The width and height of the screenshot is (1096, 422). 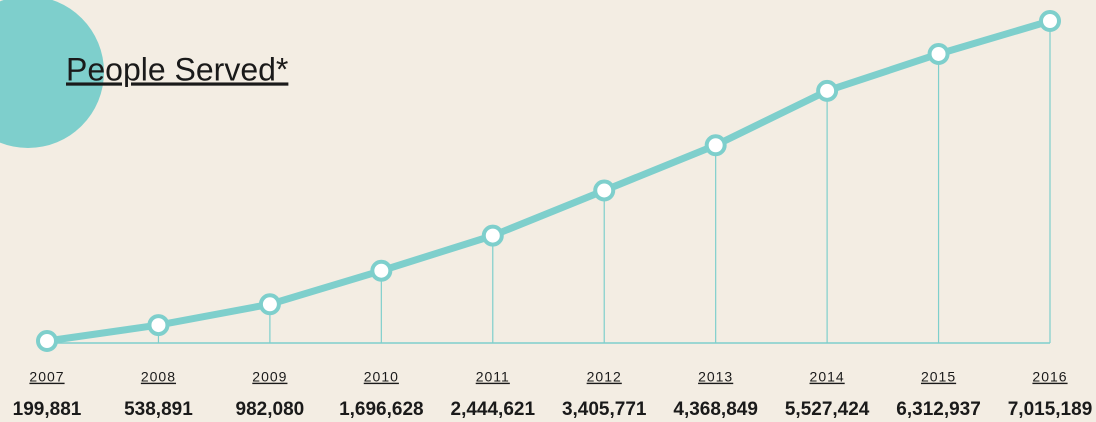 What do you see at coordinates (604, 409) in the screenshot?
I see `data-label: 3,405,771` at bounding box center [604, 409].